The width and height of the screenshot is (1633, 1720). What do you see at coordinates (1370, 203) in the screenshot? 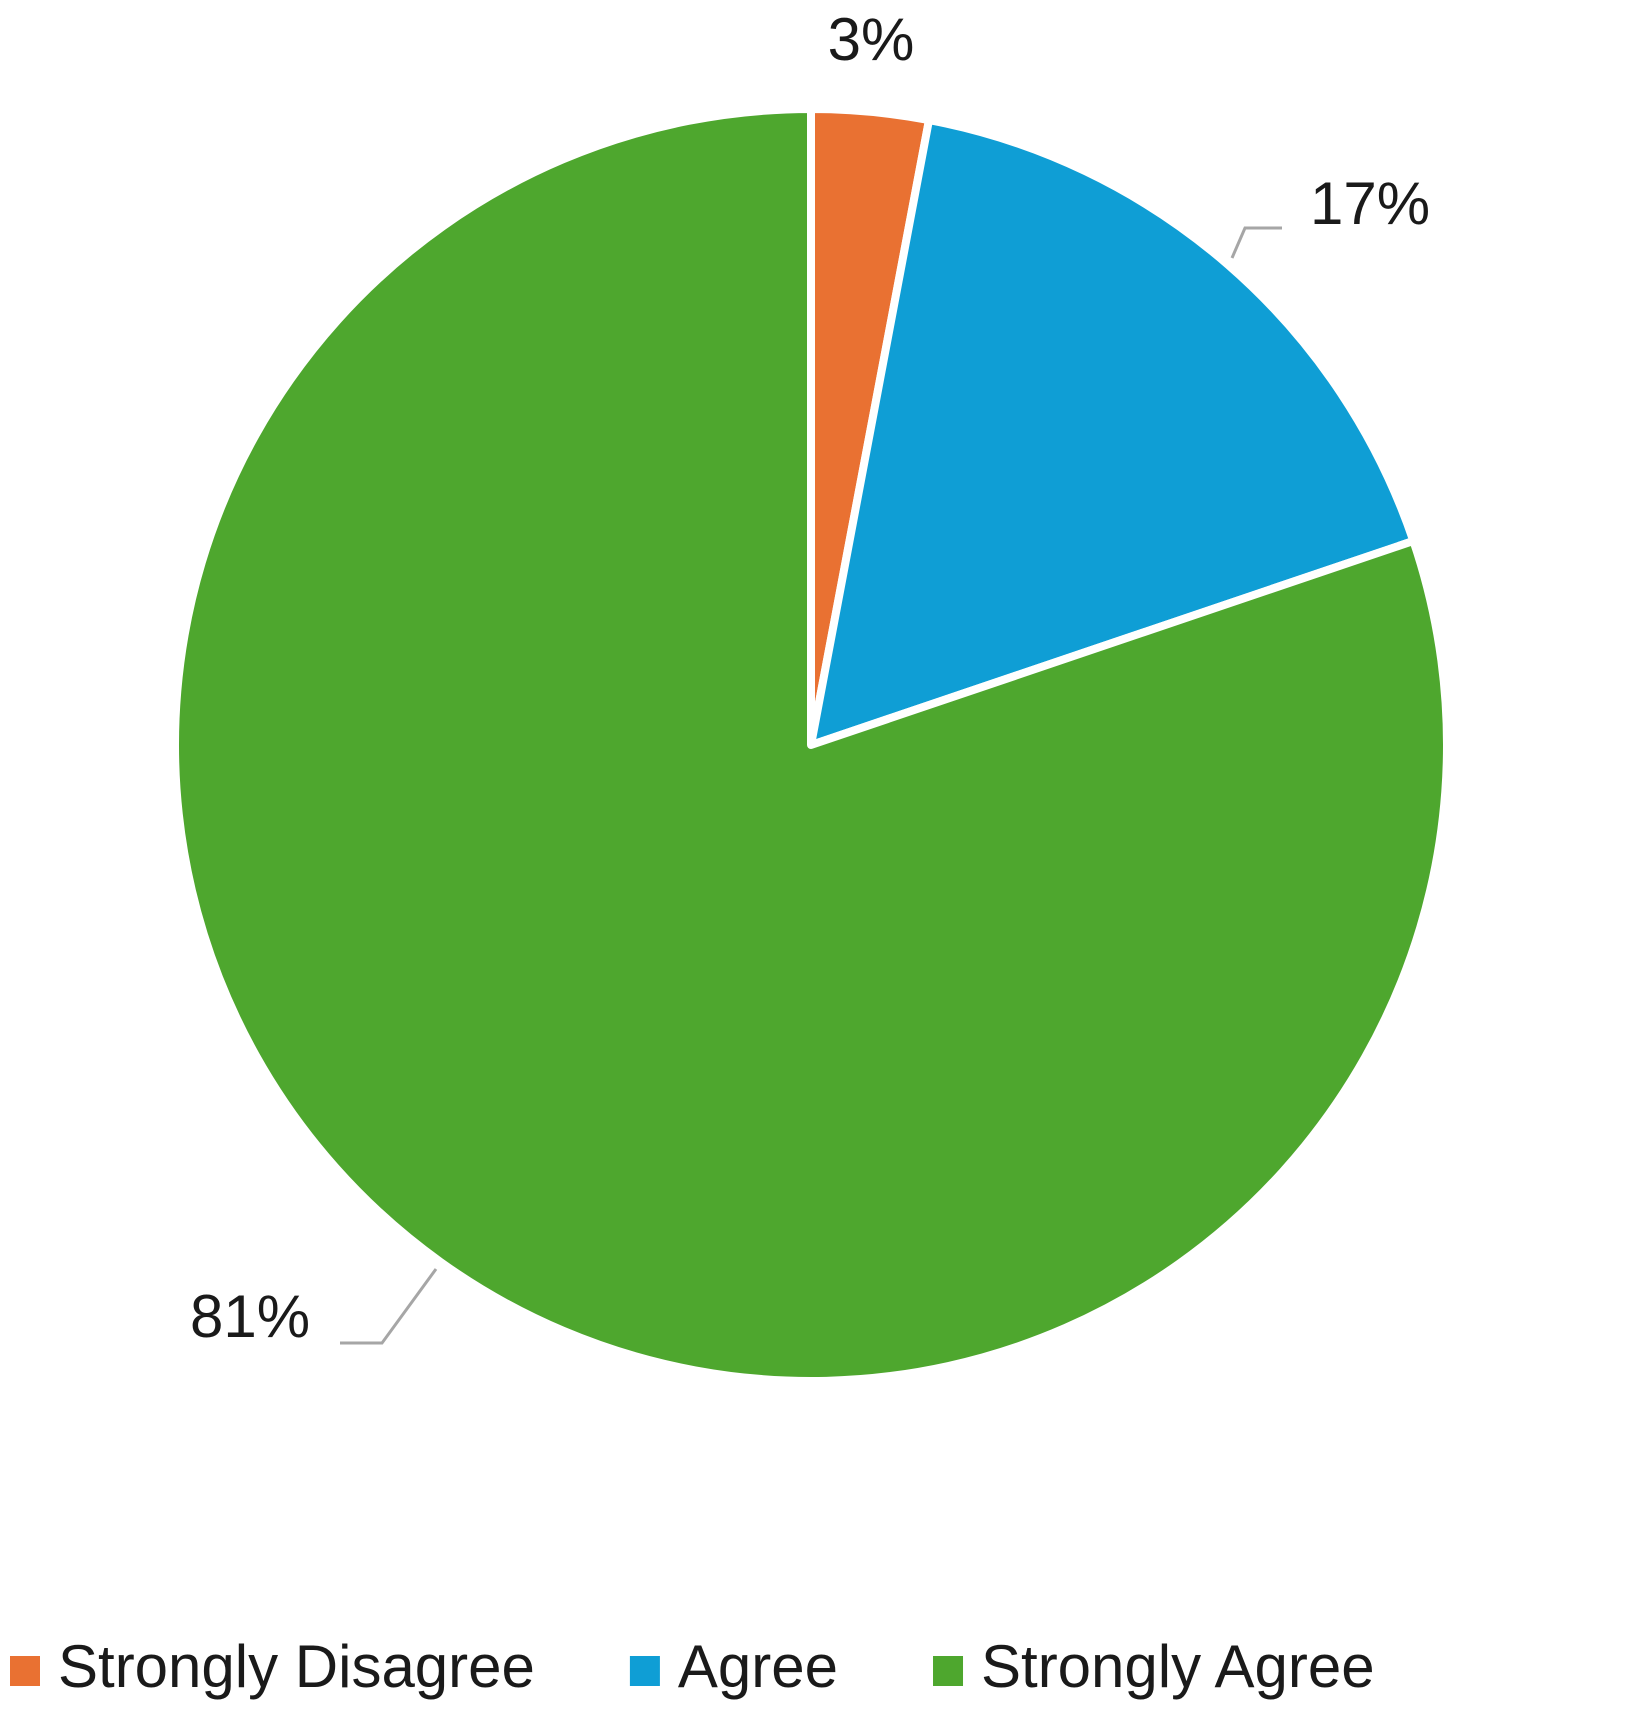
I see `data-label: 17%` at bounding box center [1370, 203].